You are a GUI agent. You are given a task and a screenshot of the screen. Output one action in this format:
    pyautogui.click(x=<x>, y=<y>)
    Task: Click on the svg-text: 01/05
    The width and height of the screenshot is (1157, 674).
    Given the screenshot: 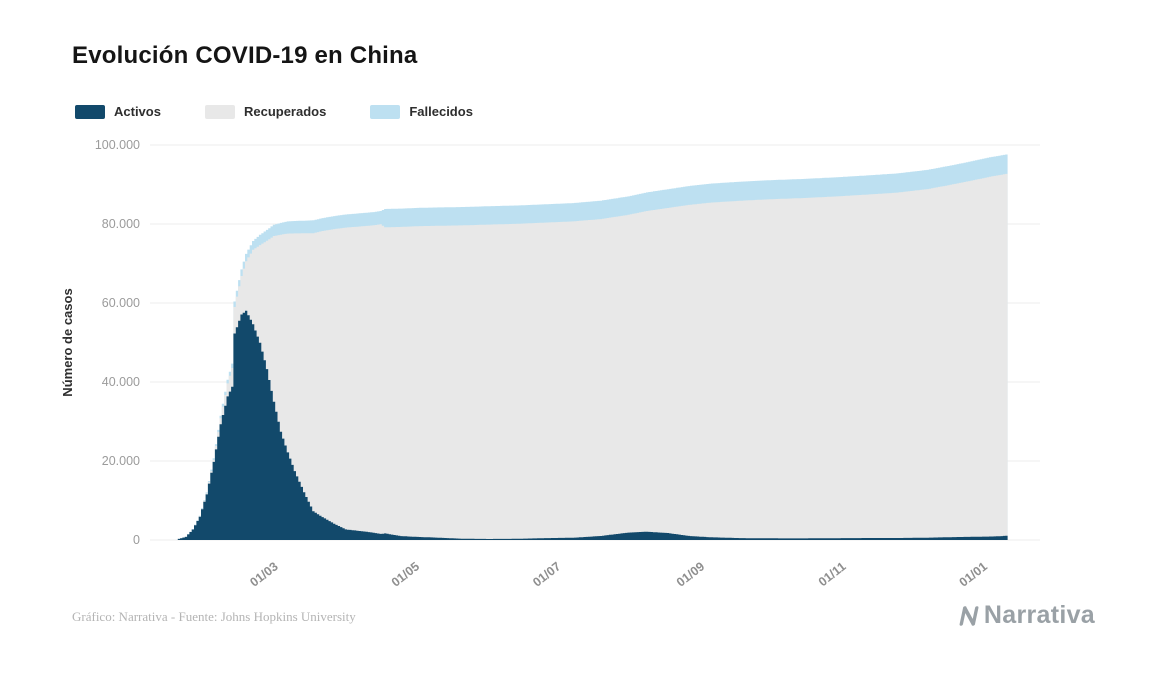 What is the action you would take?
    pyautogui.click(x=405, y=574)
    